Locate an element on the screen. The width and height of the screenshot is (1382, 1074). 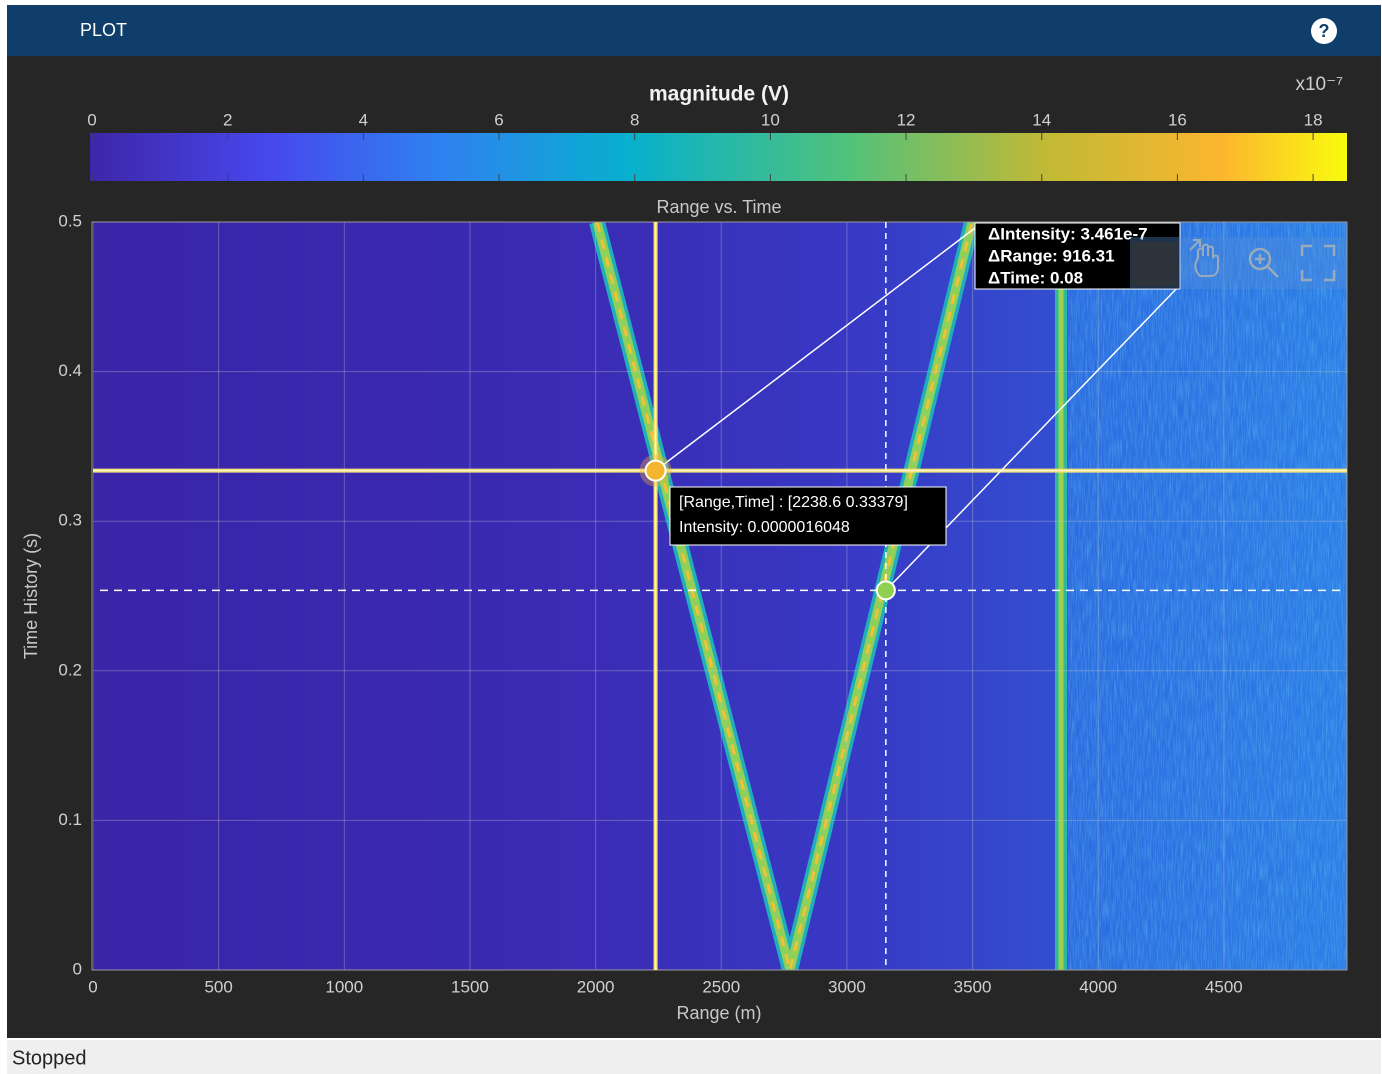
toolbar-export is located at coordinates (1155, 264).